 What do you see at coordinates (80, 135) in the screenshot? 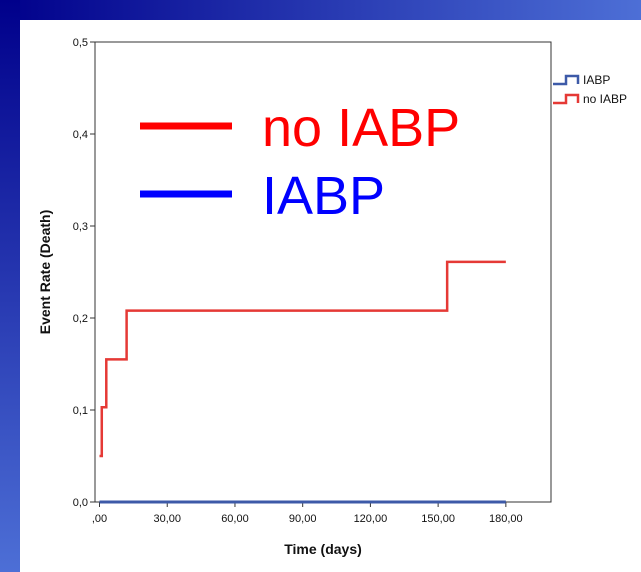
I see `y-tick-label: 0,4` at bounding box center [80, 135].